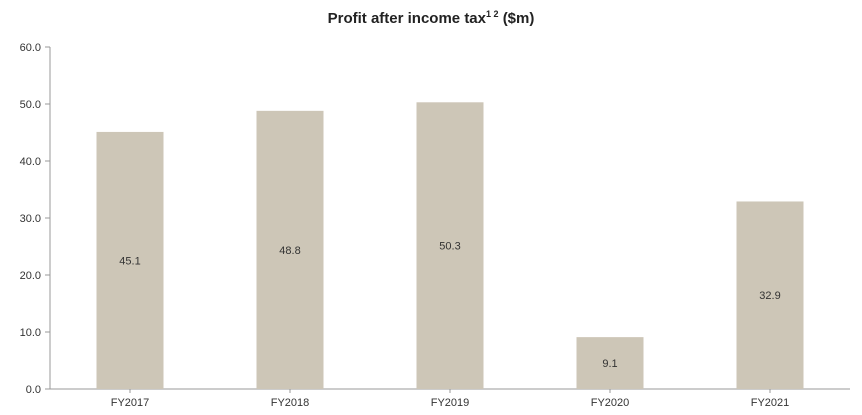 The image size is (862, 415). What do you see at coordinates (30, 48) in the screenshot?
I see `y-tick-label: 60.0` at bounding box center [30, 48].